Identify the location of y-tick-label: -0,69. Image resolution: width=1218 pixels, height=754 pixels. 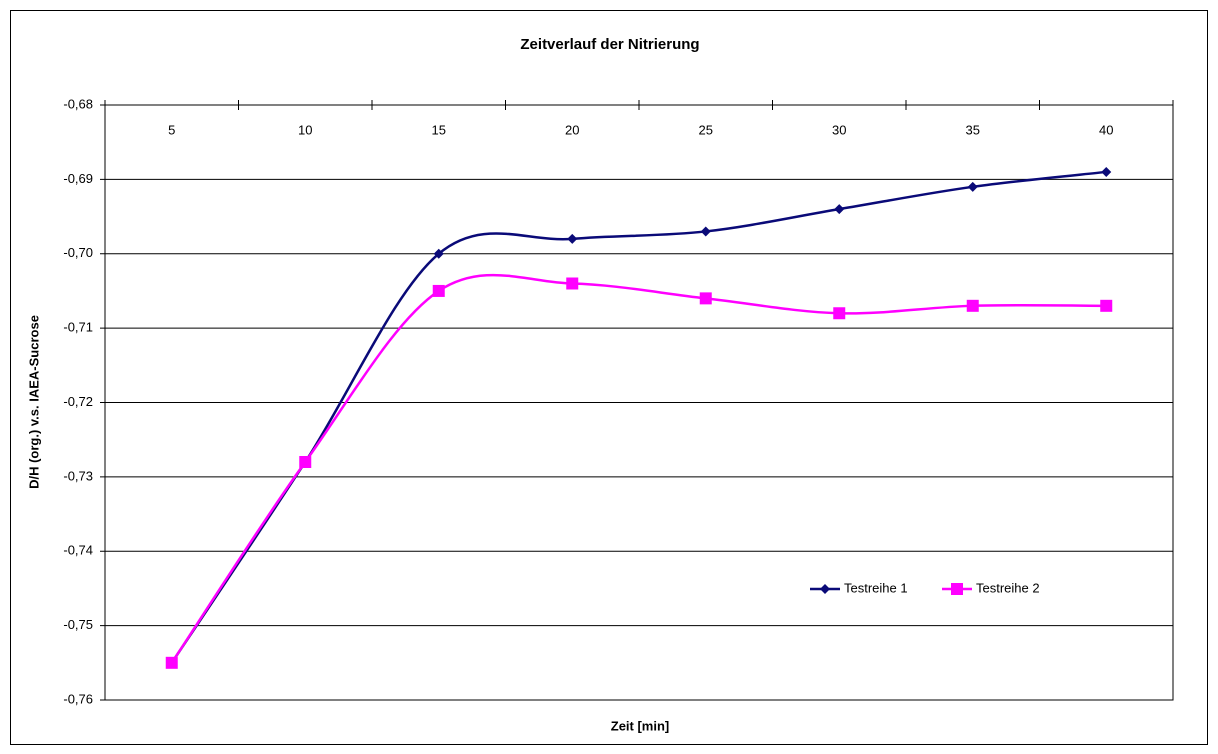
(78, 178).